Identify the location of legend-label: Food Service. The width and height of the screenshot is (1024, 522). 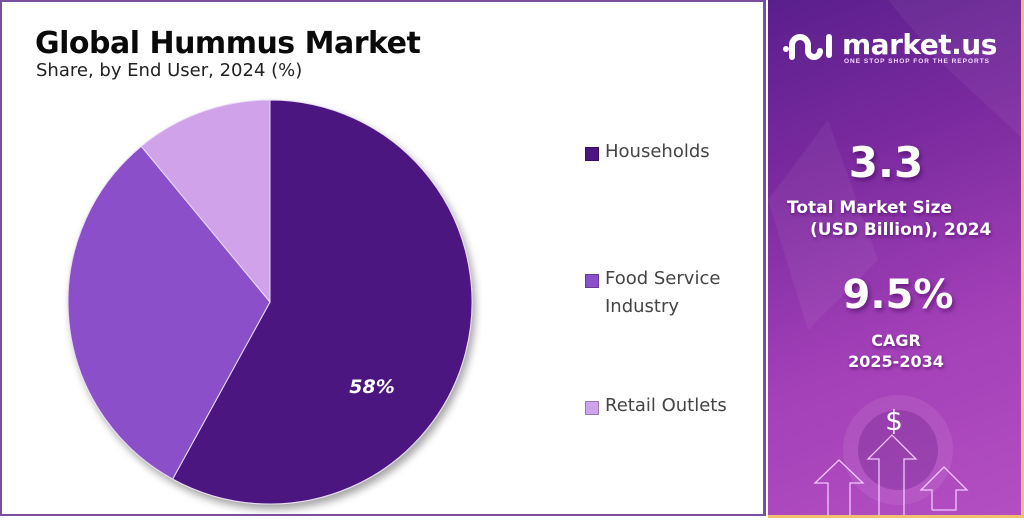
(663, 278).